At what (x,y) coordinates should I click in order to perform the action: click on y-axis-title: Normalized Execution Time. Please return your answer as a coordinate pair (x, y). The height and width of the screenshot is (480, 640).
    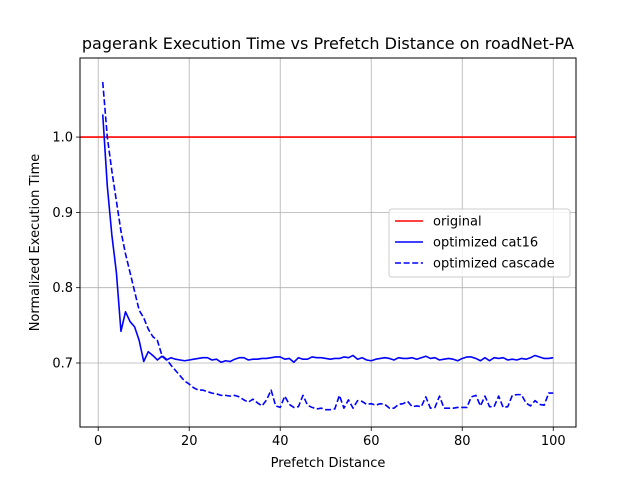
    Looking at the image, I should click on (35, 243).